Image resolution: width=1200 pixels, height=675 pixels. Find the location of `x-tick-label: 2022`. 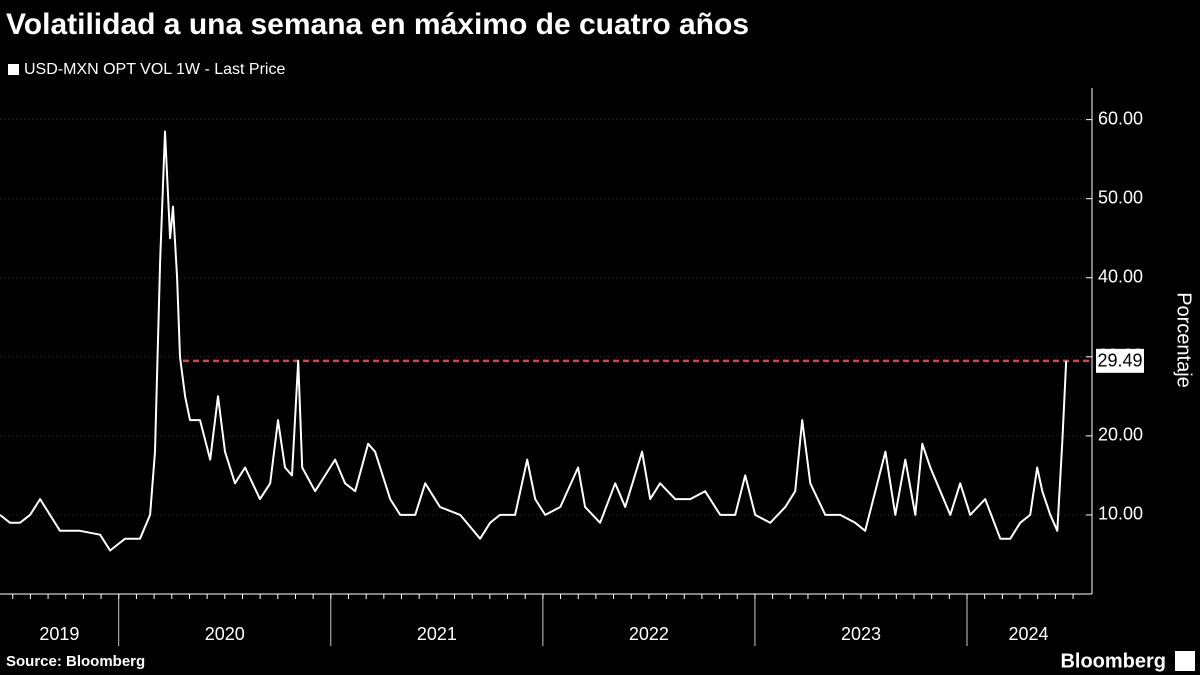

x-tick-label: 2022 is located at coordinates (649, 634).